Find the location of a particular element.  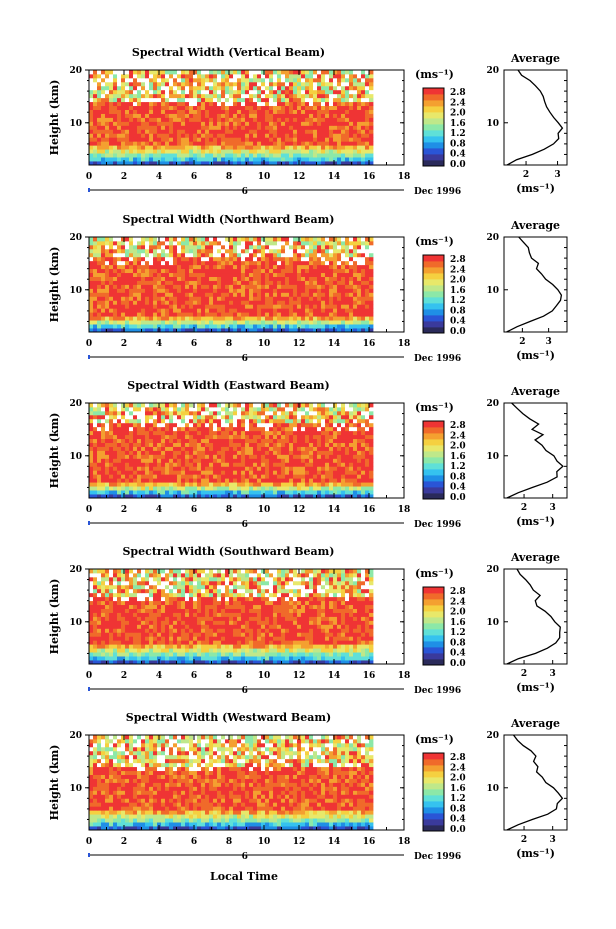

colorbar-swatch is located at coordinates (433, 300).